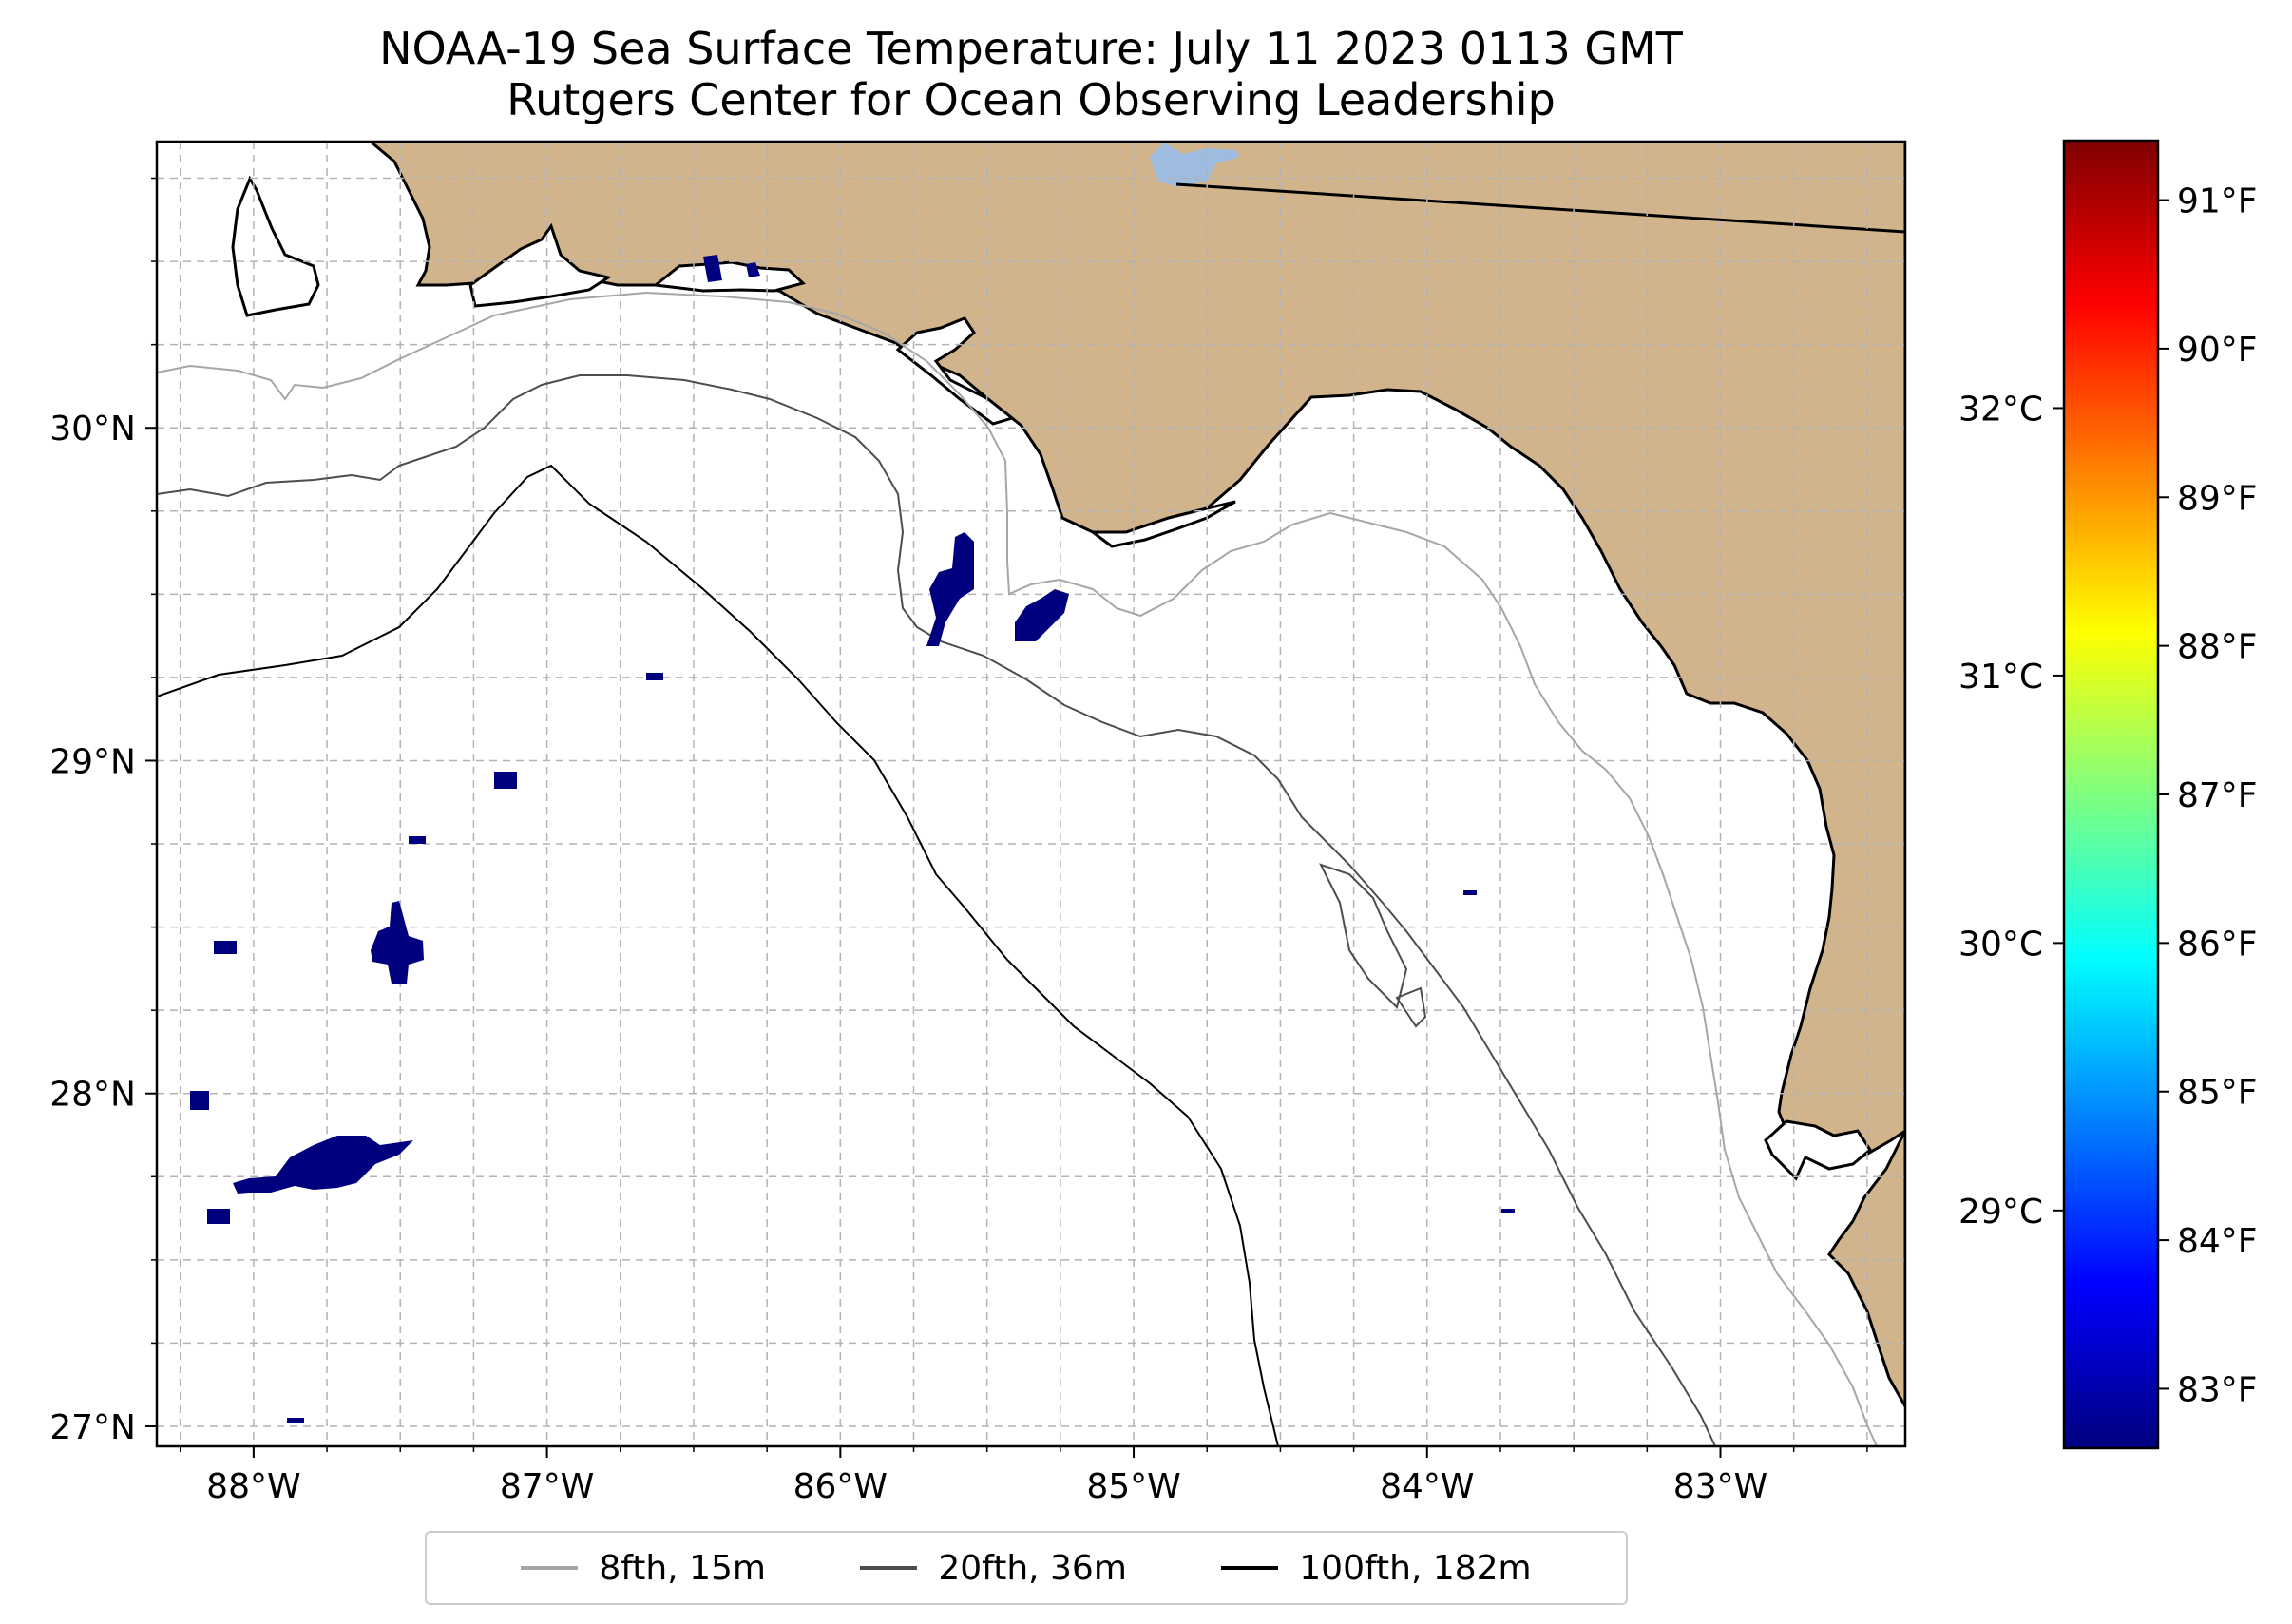 This screenshot has height=1624, width=2292. What do you see at coordinates (2217, 350) in the screenshot?
I see `fahrenheit-tick-label: 90°F` at bounding box center [2217, 350].